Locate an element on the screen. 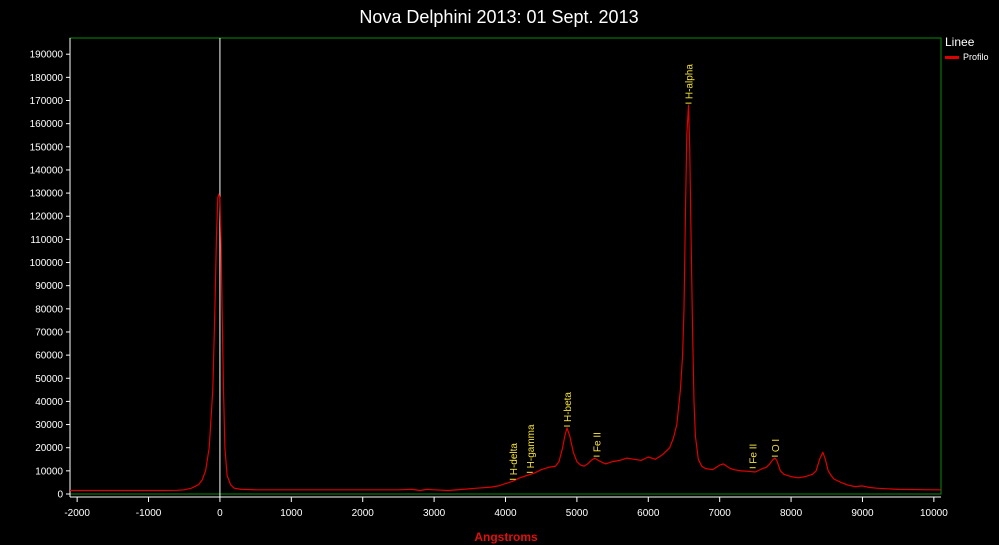 The width and height of the screenshot is (999, 545). legend-item-profilo: Profilo is located at coordinates (972, 57).